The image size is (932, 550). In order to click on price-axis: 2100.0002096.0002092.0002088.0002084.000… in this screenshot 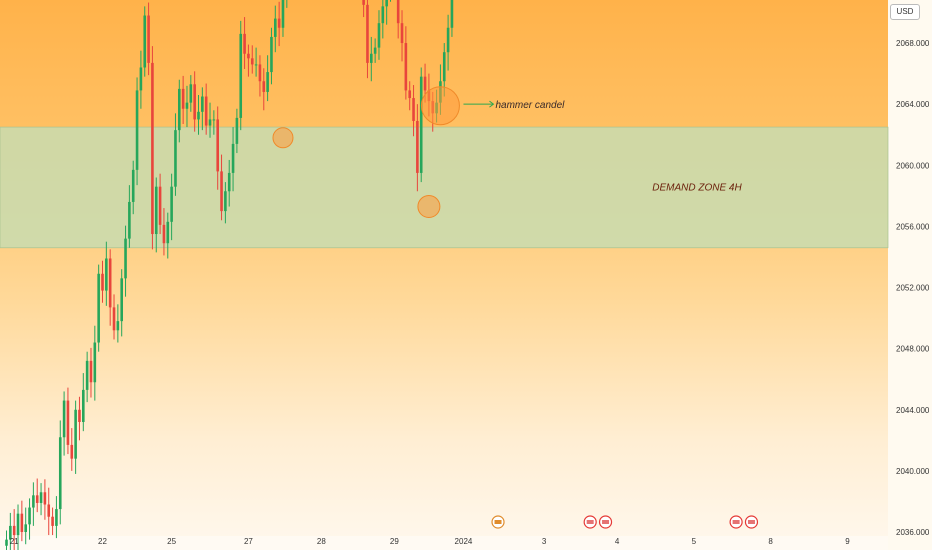, I will do `click(913, 288)`.